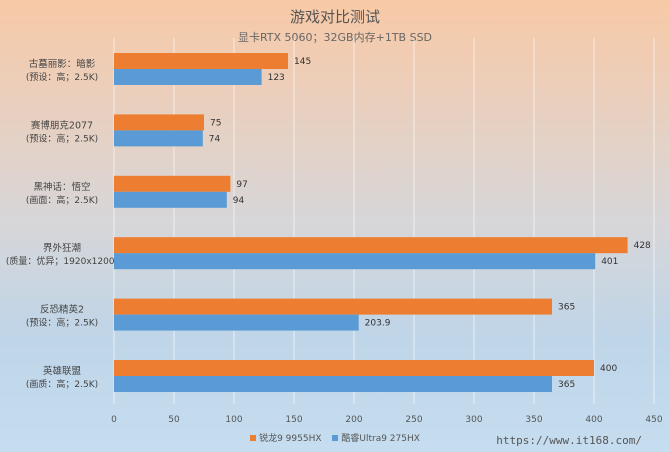 Image resolution: width=670 pixels, height=452 pixels. Describe the element at coordinates (533, 420) in the screenshot. I see `x-tick-label: 350` at that location.